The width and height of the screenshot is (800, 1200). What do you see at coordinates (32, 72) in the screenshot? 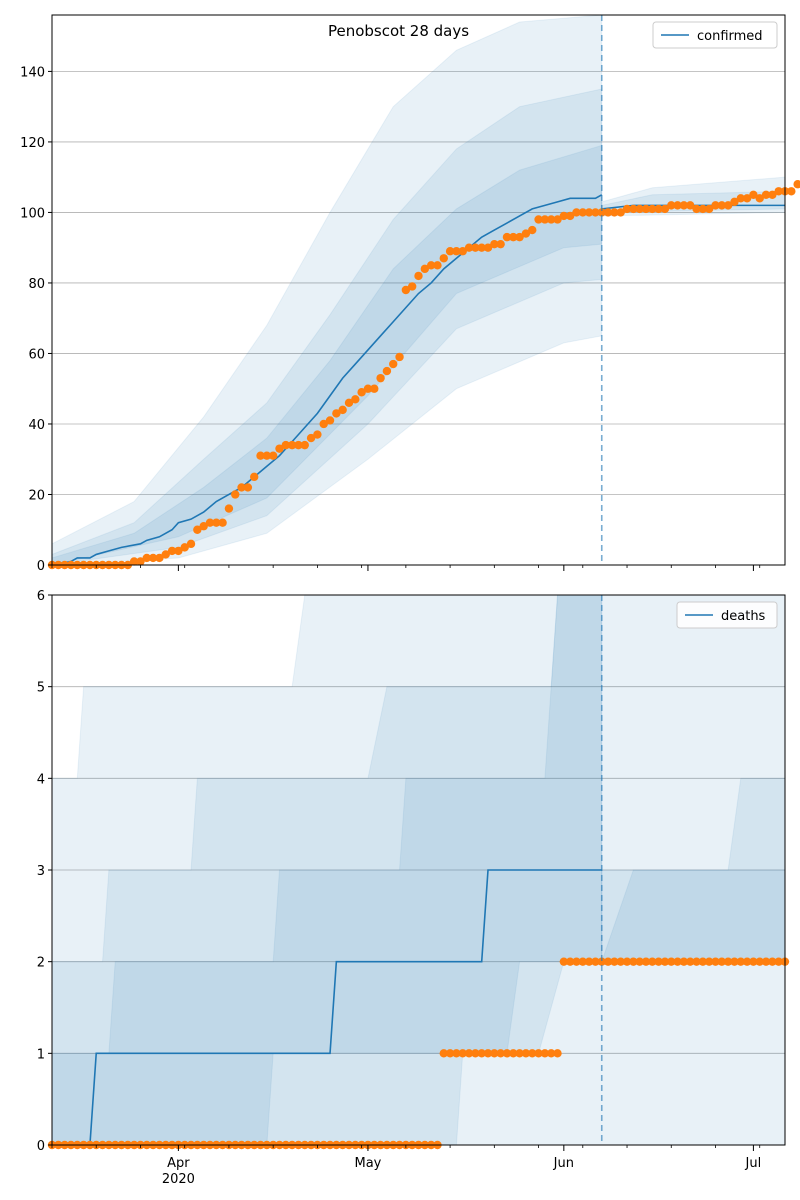
I see `y-tick-label: 140` at bounding box center [32, 72].